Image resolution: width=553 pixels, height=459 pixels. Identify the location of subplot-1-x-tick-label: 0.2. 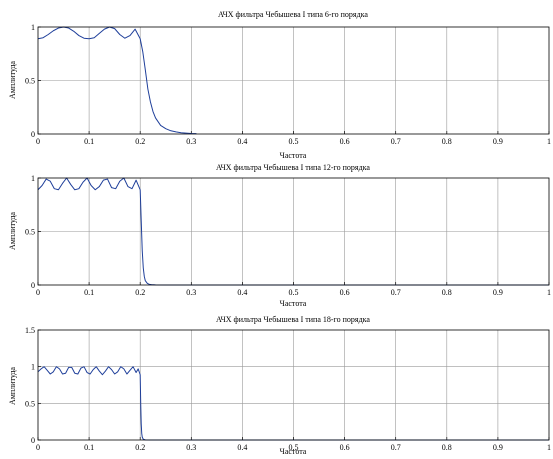
(140, 141).